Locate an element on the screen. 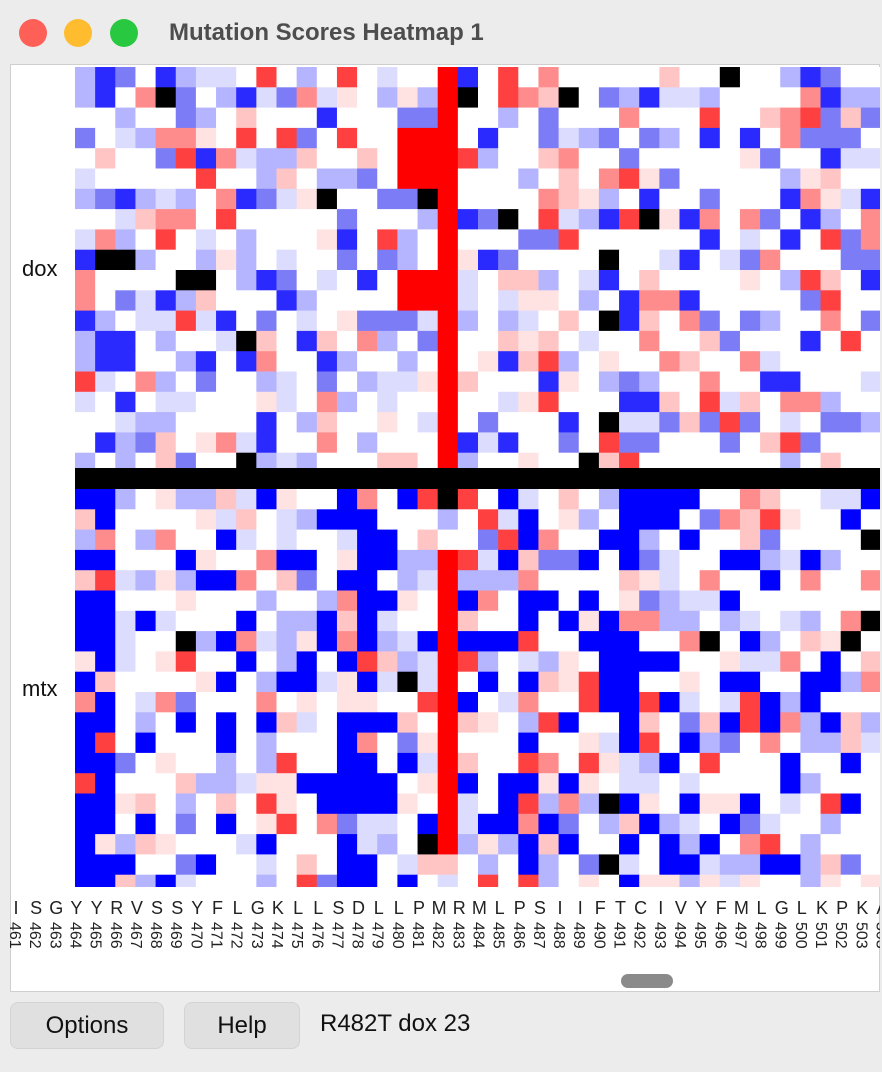 This screenshot has height=1072, width=882. zoom-window-button is located at coordinates (124, 33).